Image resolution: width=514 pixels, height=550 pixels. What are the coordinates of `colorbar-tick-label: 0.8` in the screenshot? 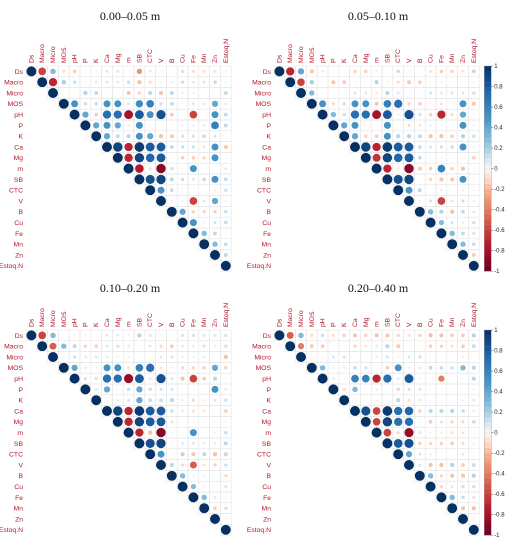 It's located at (498, 352).